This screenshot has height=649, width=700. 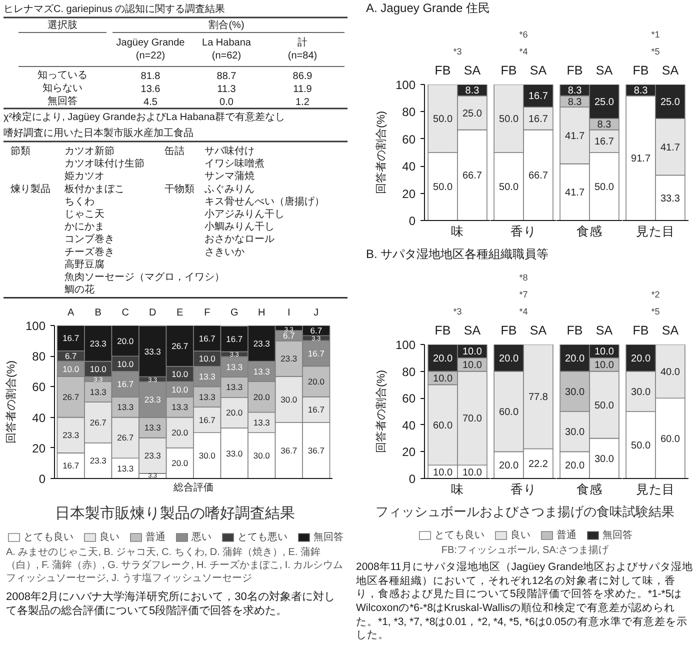 What do you see at coordinates (227, 102) in the screenshot?
I see `data-label: 0.0` at bounding box center [227, 102].